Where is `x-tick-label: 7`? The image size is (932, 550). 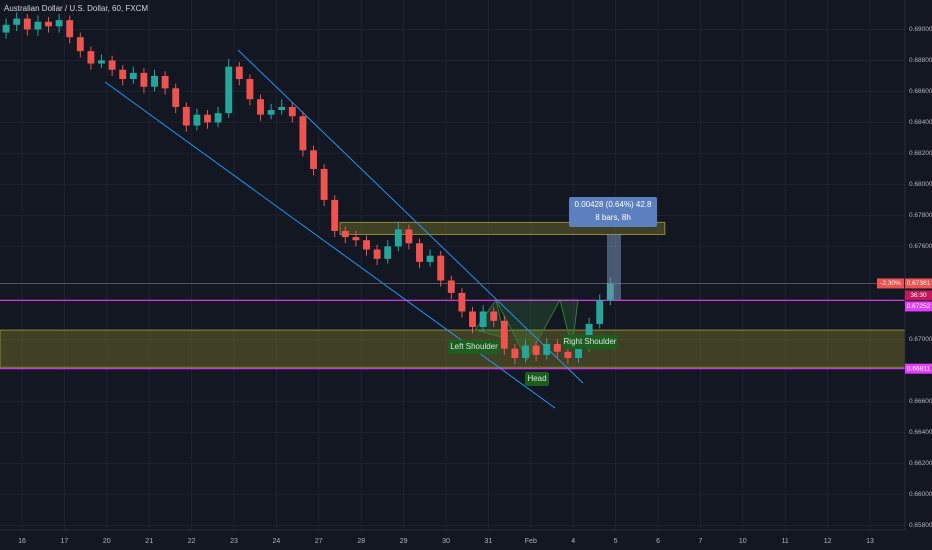 x-tick-label: 7 is located at coordinates (700, 541).